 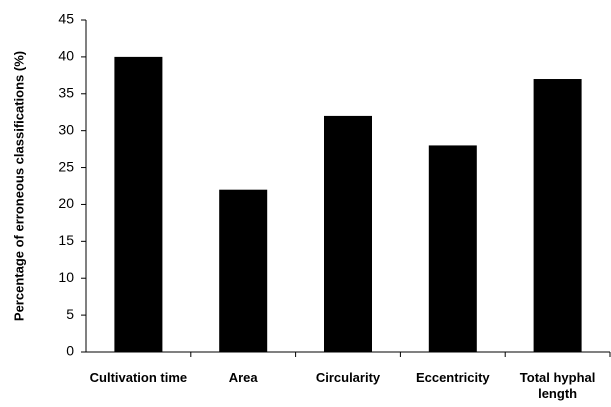 I want to click on y-tick-label: 0, so click(x=70, y=351).